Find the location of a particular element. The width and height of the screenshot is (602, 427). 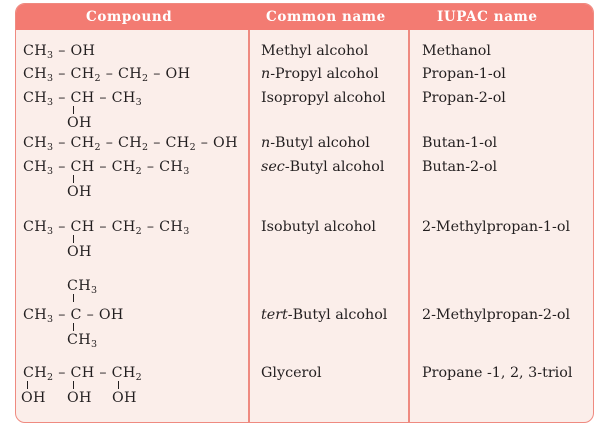

formula-methanol: CH3 – OH is located at coordinates (59, 52).